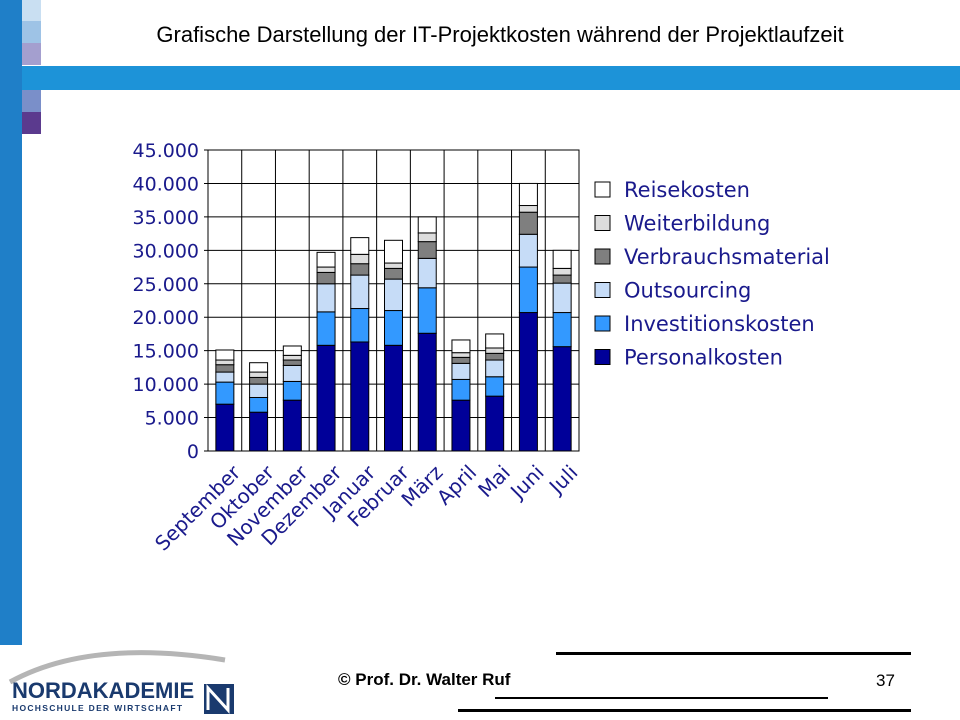 The image size is (960, 720). I want to click on footer-line-bottom, so click(684, 710).